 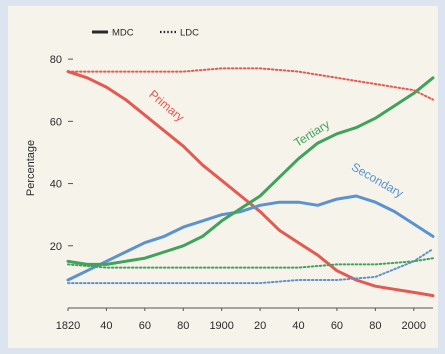 I want to click on x-tick-label-1940: 40, so click(x=298, y=326).